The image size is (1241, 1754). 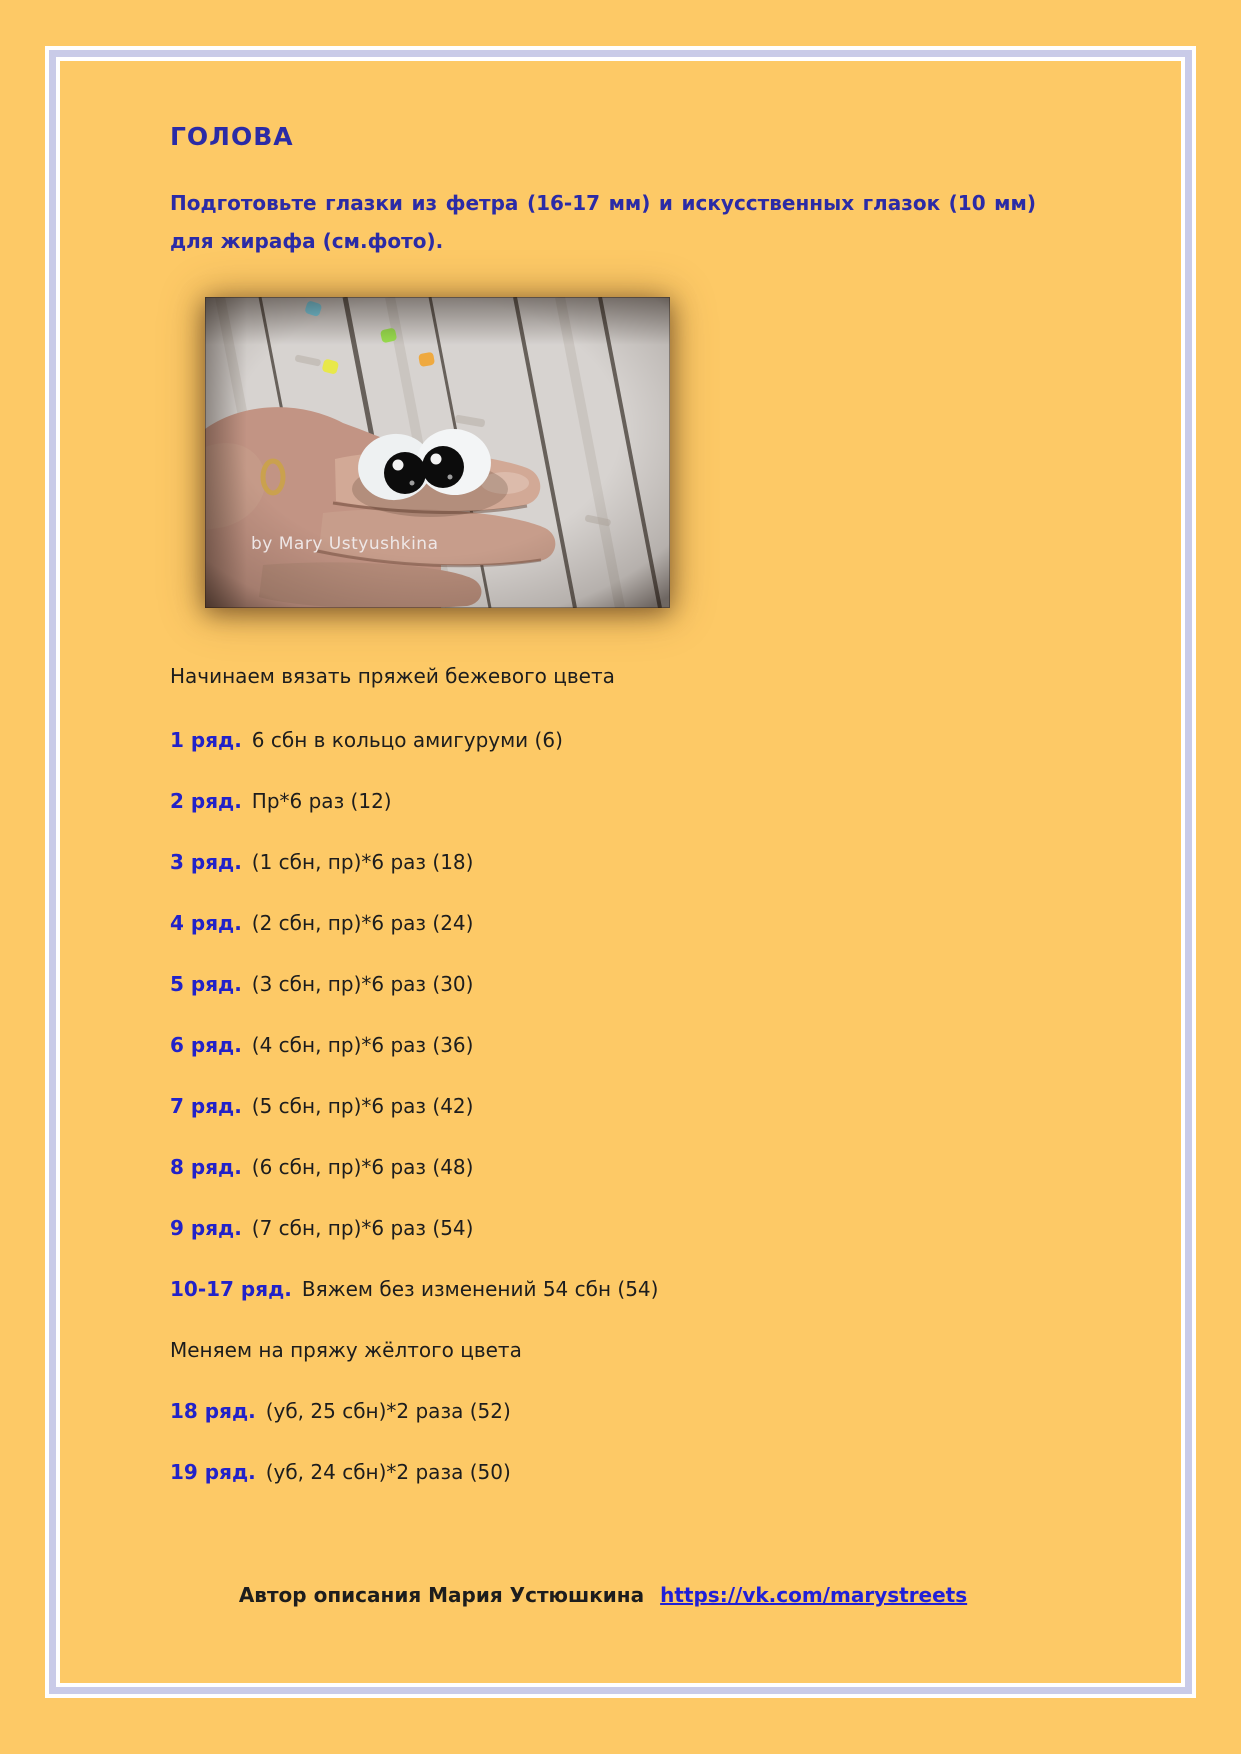 What do you see at coordinates (231, 1289) in the screenshot?
I see `row-number-label: 10-17 ряд.` at bounding box center [231, 1289].